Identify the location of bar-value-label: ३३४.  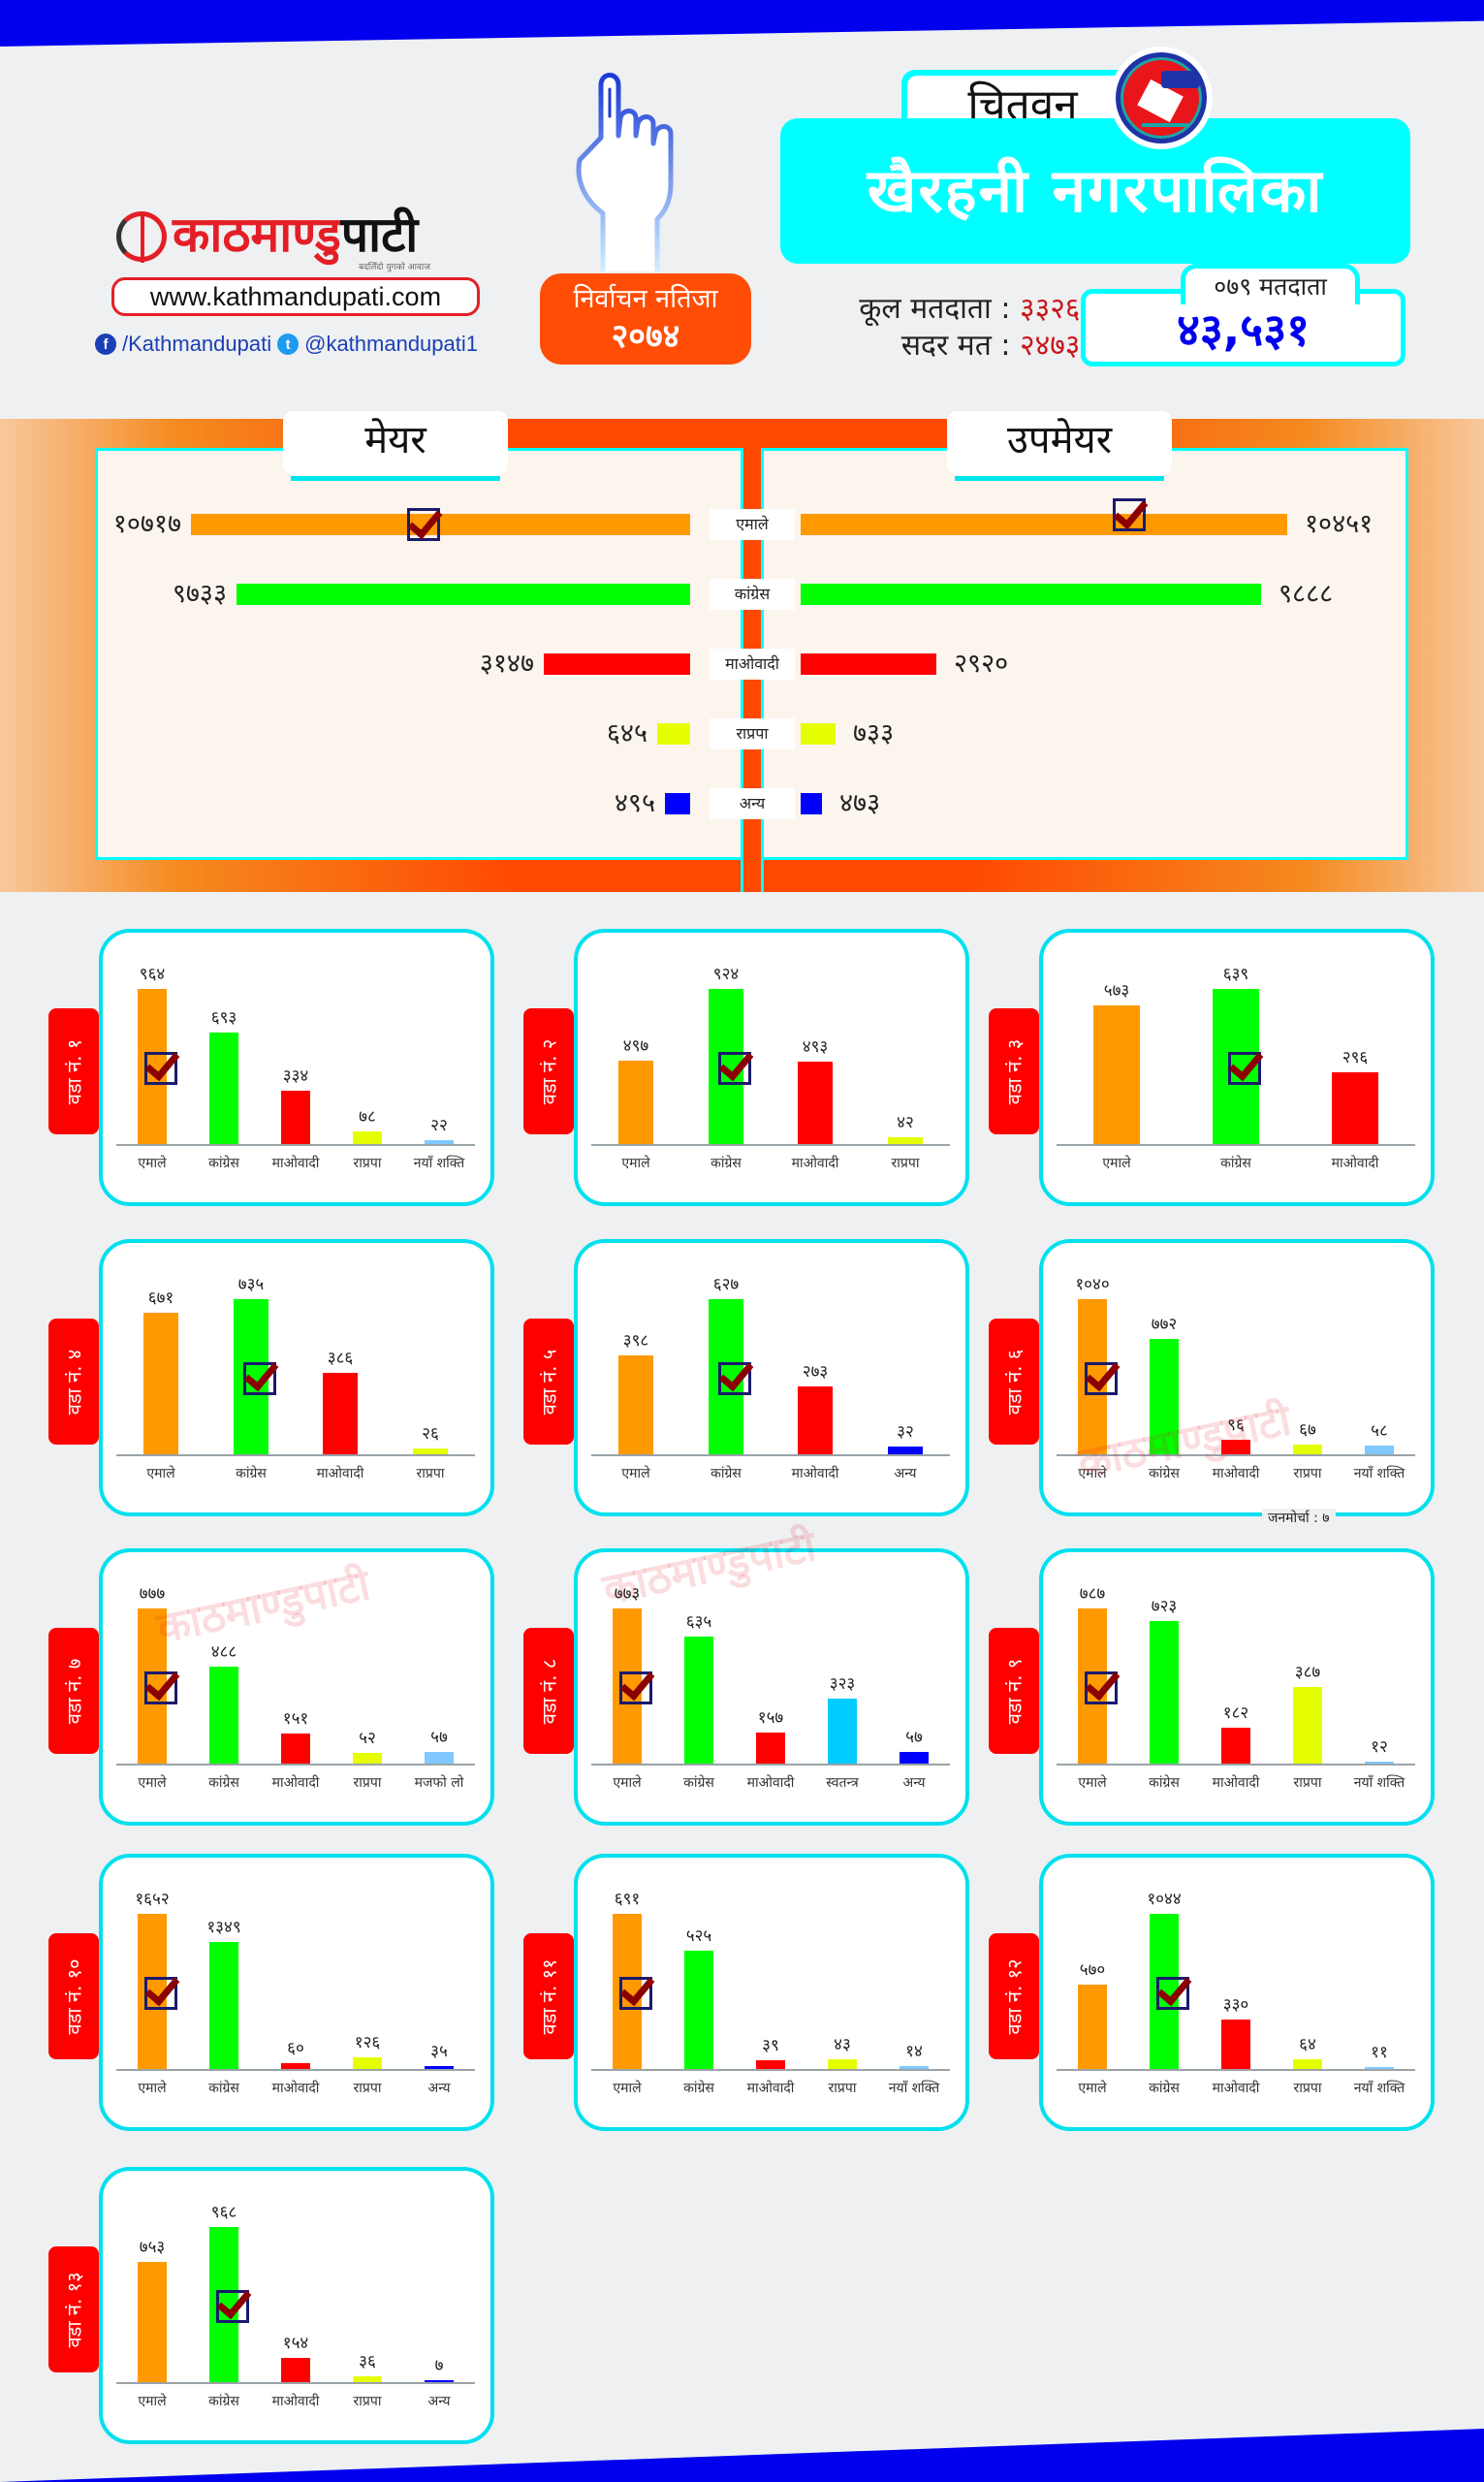
(295, 1076).